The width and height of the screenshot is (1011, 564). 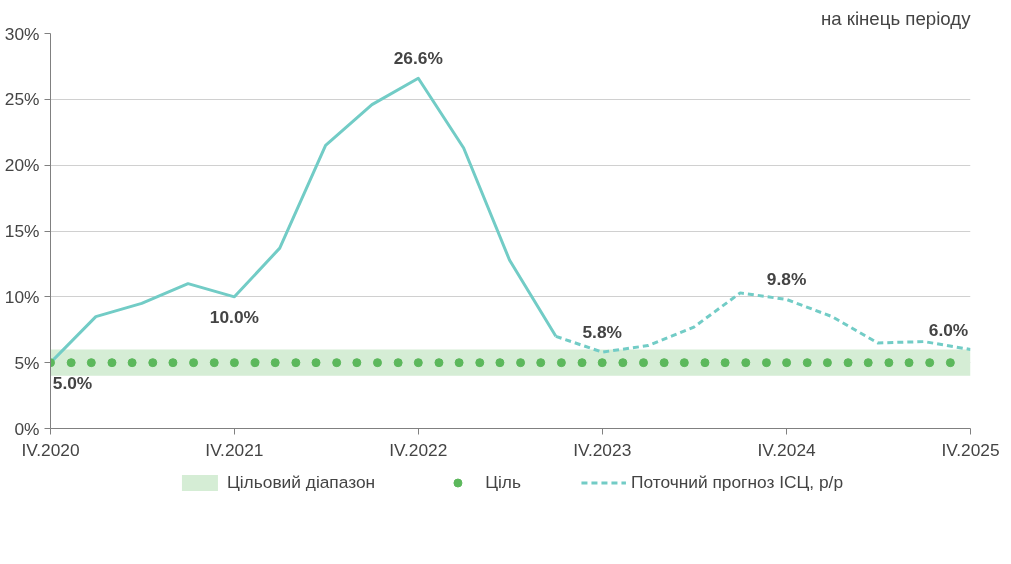 What do you see at coordinates (418, 58) in the screenshot?
I see `annotation: 26.6%` at bounding box center [418, 58].